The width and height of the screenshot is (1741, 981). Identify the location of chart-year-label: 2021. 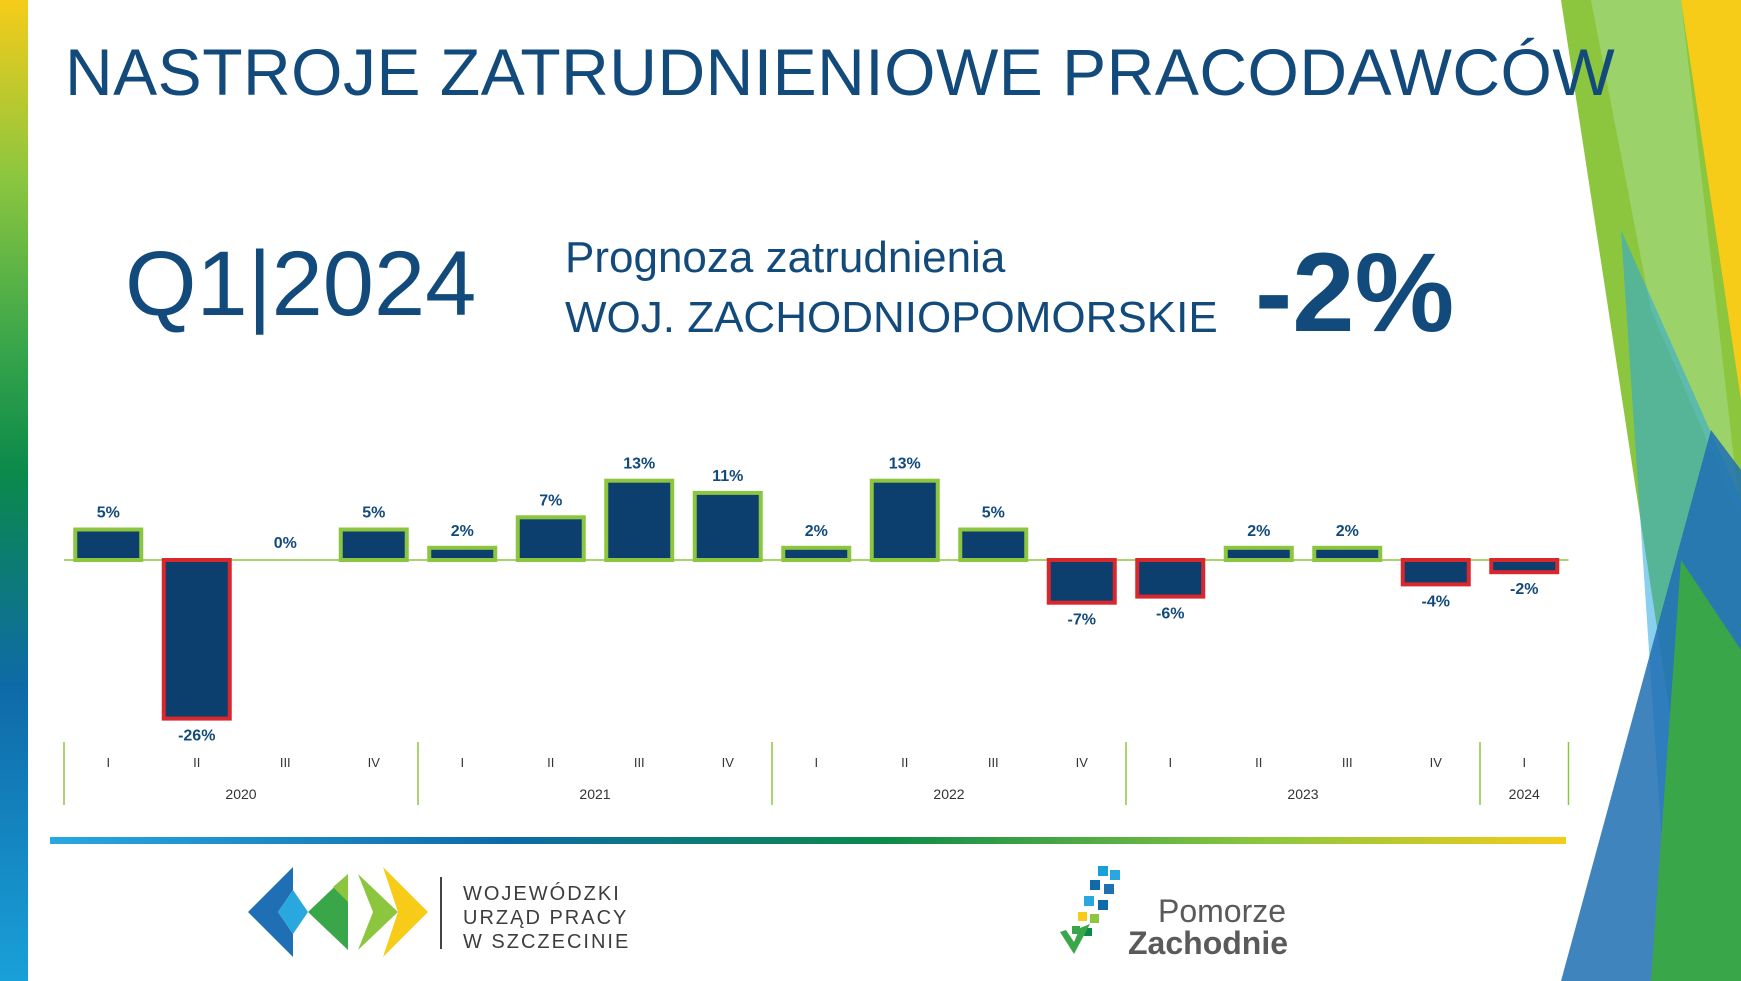
(594, 794).